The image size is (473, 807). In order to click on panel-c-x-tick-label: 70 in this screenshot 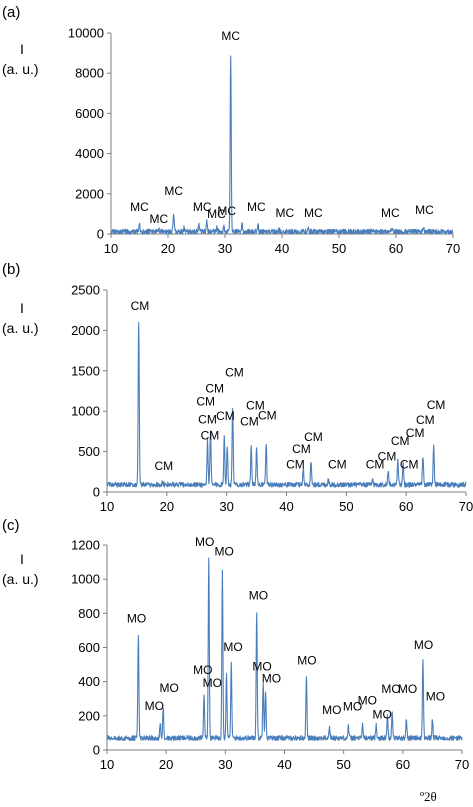, I will do `click(462, 764)`.